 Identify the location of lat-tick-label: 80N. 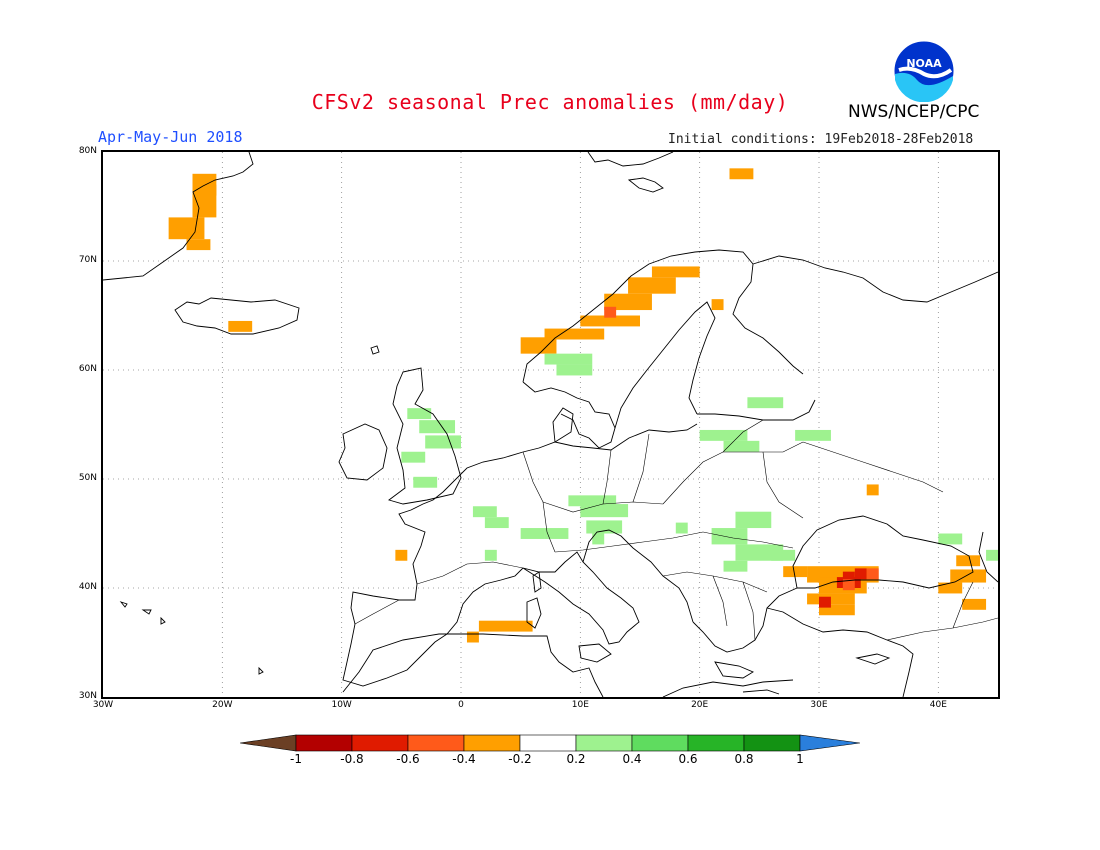
(87, 151).